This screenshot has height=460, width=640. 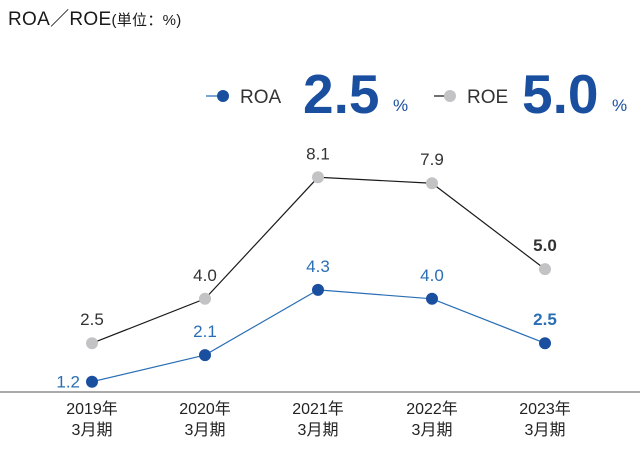 What do you see at coordinates (318, 419) in the screenshot?
I see `x-tick-label-2: 2021年 3月期` at bounding box center [318, 419].